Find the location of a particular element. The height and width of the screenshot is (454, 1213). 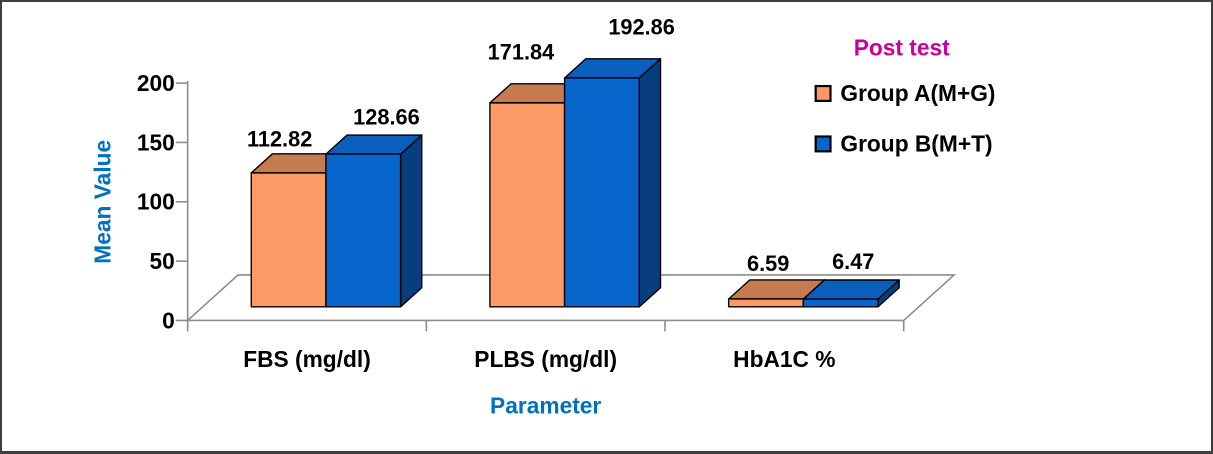

value-label: 6.59 is located at coordinates (768, 263).